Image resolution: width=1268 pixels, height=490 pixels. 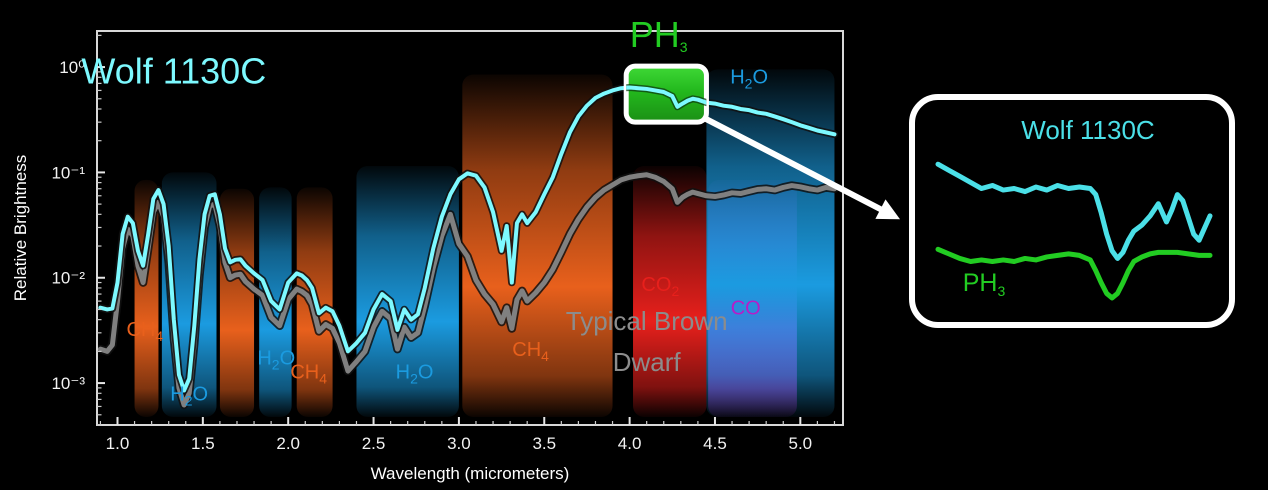 I want to click on band-label-h2o-3: H2O, so click(x=276, y=360).